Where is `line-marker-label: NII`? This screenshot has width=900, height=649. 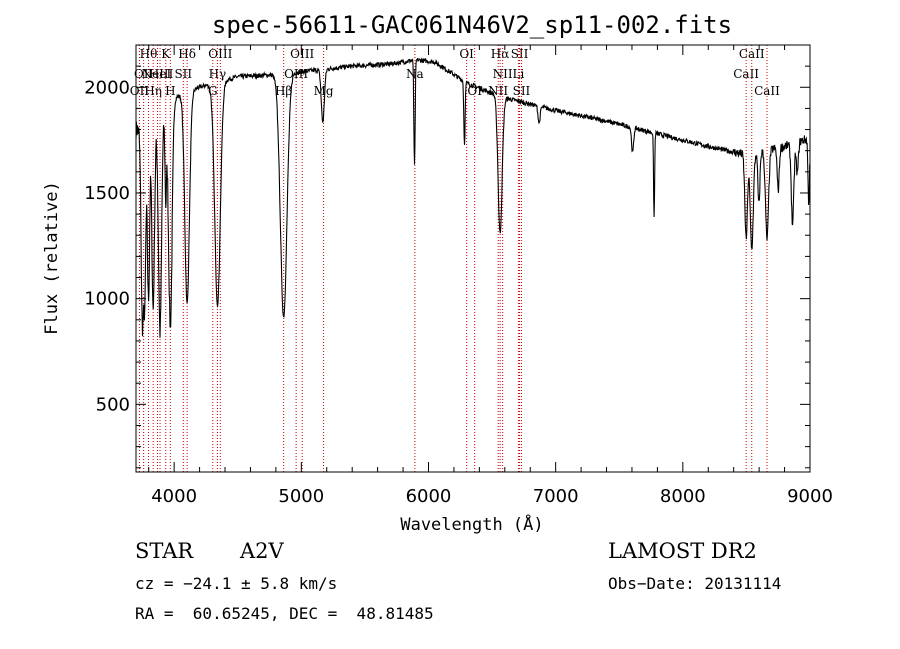
line-marker-label: NII is located at coordinates (503, 74).